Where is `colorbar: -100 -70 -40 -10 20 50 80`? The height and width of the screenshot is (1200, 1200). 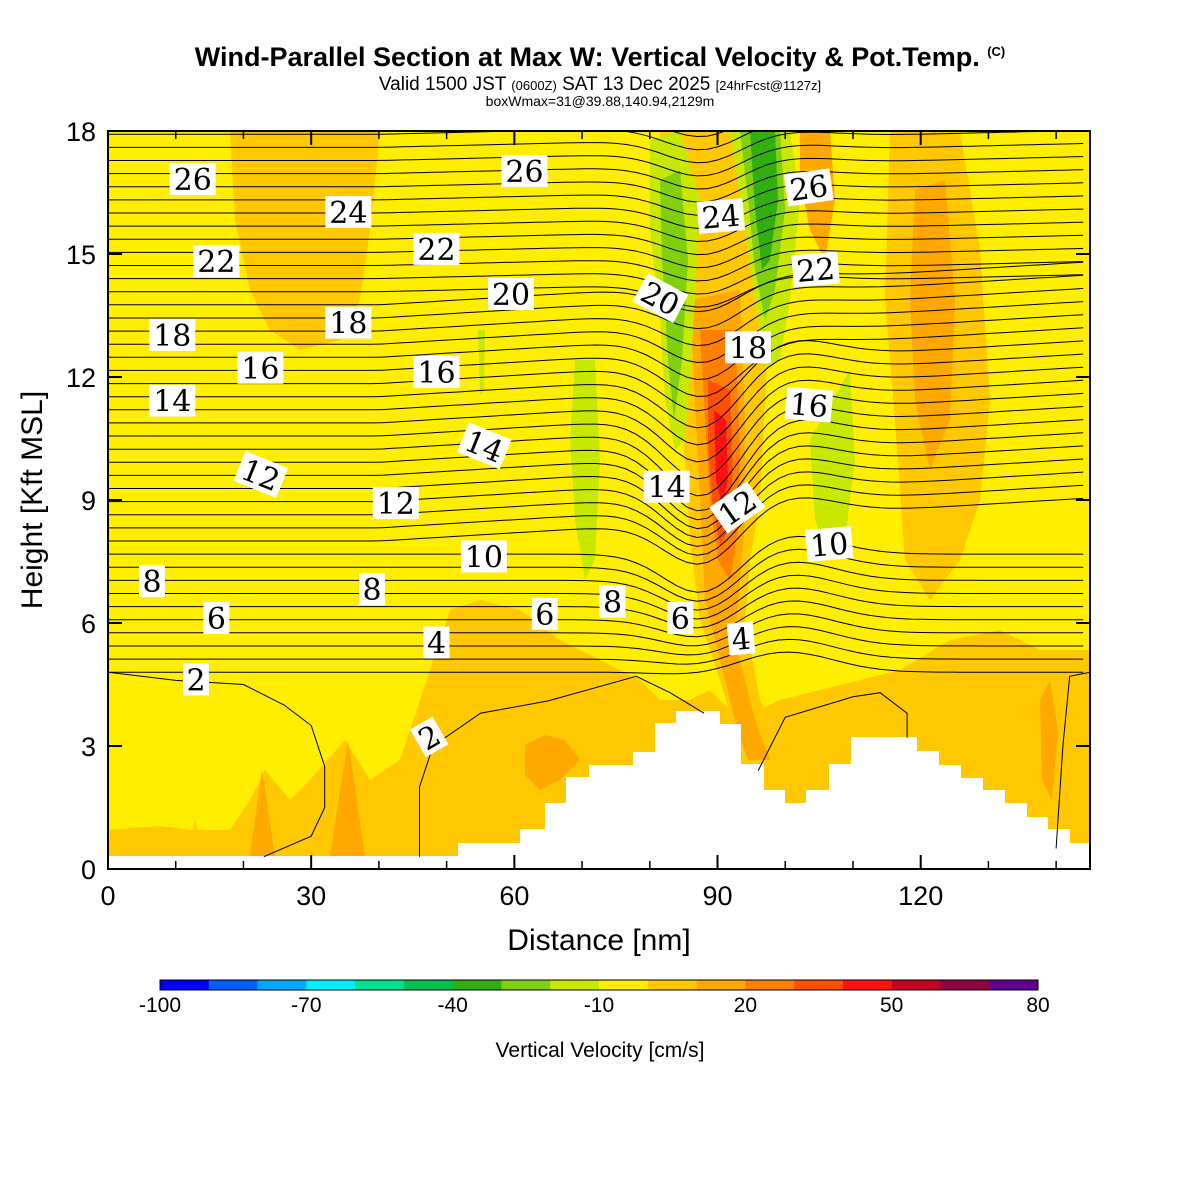 colorbar: -100 -70 -40 -10 20 50 80 is located at coordinates (594, 998).